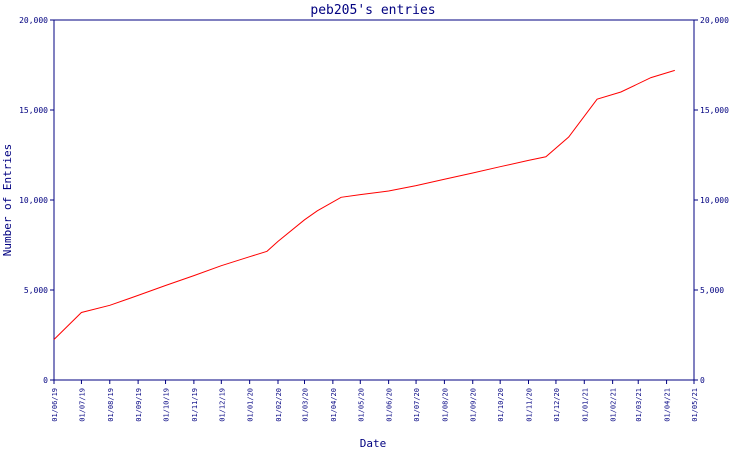 The image size is (750, 450). Describe the element at coordinates (7, 200) in the screenshot. I see `y-axis-label: Number of Entries` at that location.